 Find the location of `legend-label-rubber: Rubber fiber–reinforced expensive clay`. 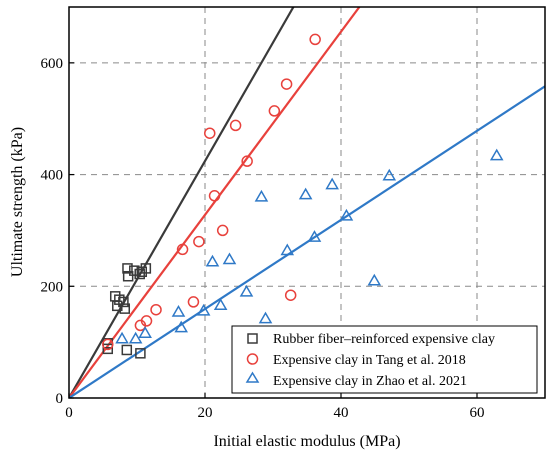

legend-label-rubber: Rubber fiber–reinforced expensive clay is located at coordinates (384, 339).